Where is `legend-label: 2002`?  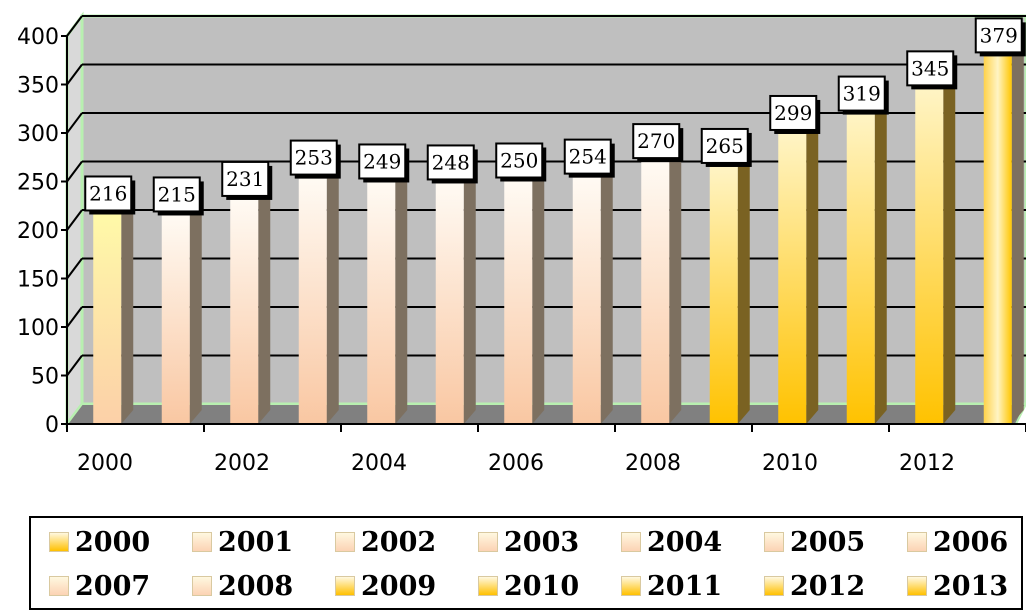 legend-label: 2002 is located at coordinates (399, 542).